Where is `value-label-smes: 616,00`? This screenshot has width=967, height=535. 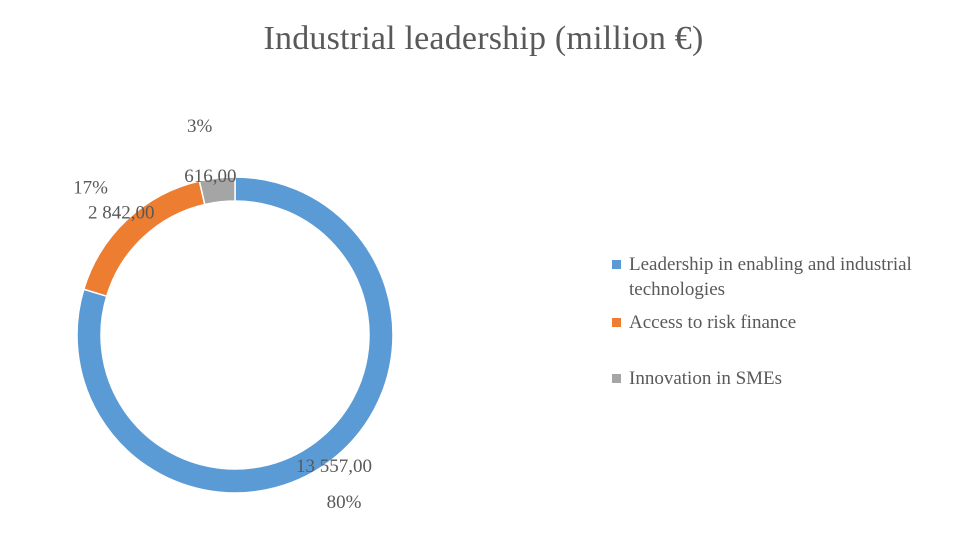
value-label-smes: 616,00 is located at coordinates (210, 176).